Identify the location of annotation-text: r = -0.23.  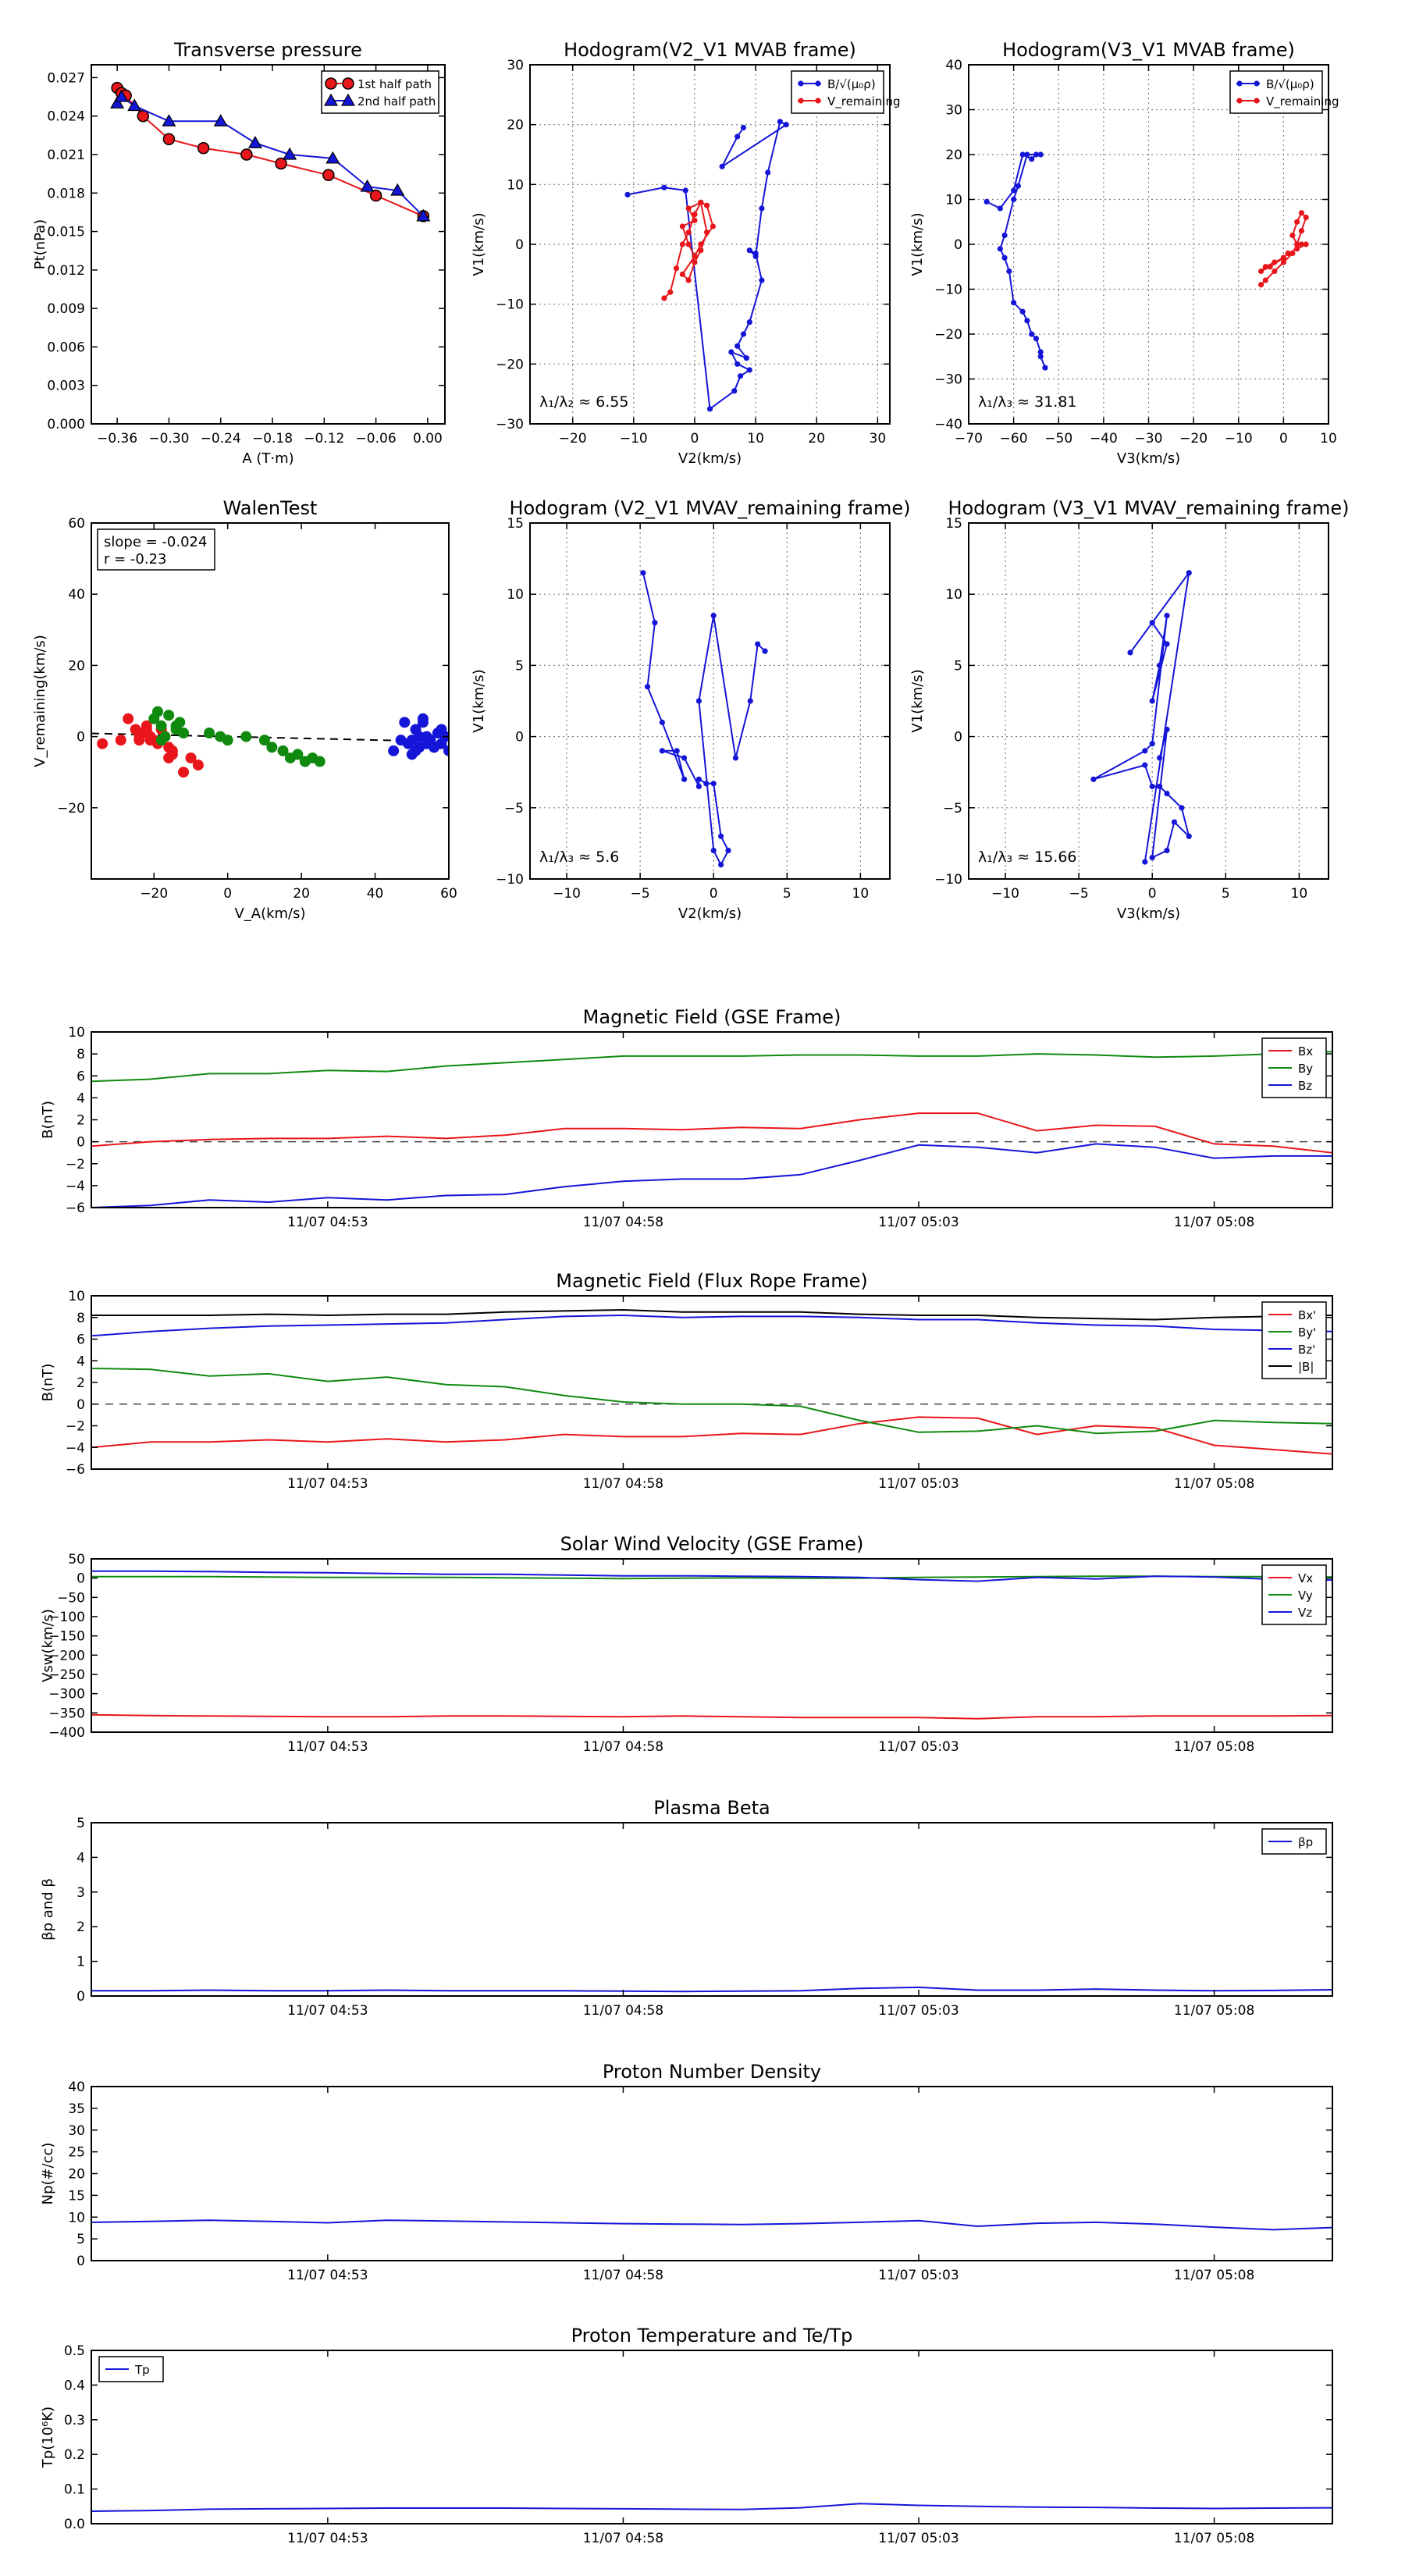
(135, 559).